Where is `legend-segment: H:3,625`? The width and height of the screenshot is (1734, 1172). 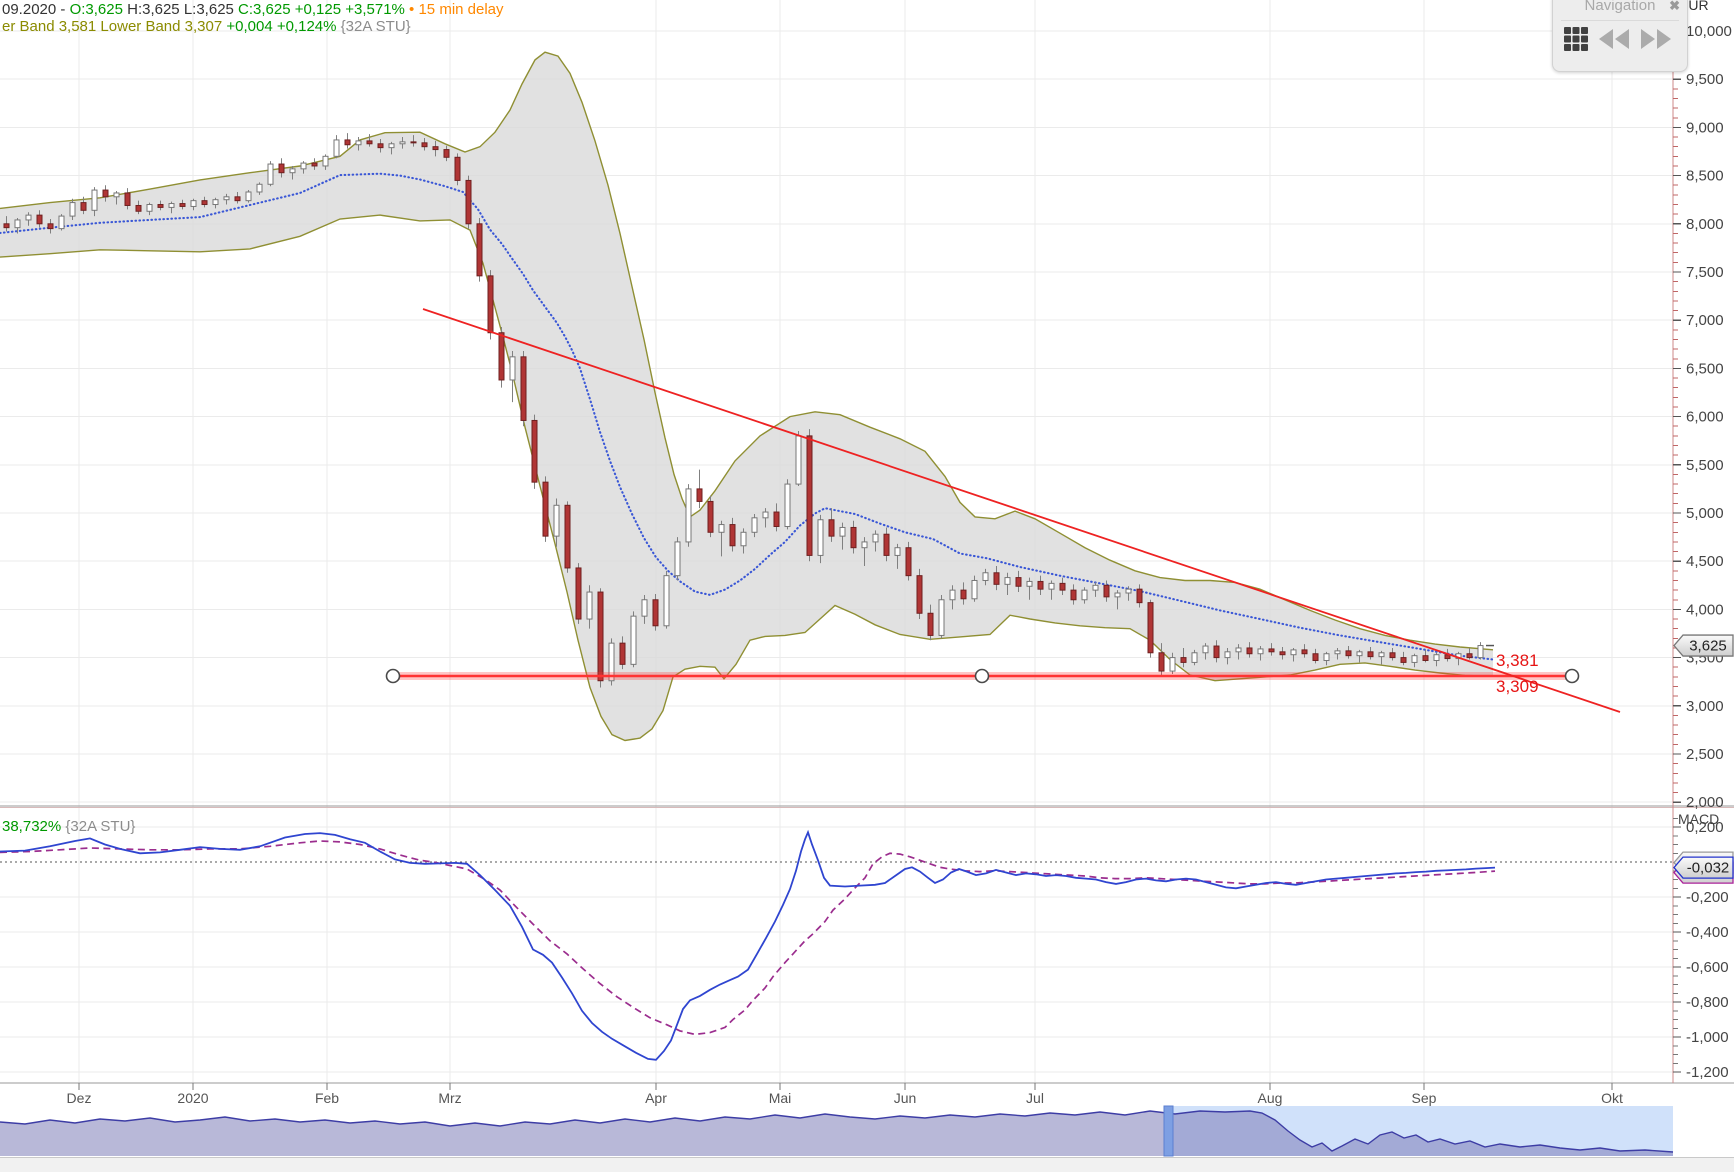 legend-segment: H:3,625 is located at coordinates (155, 9).